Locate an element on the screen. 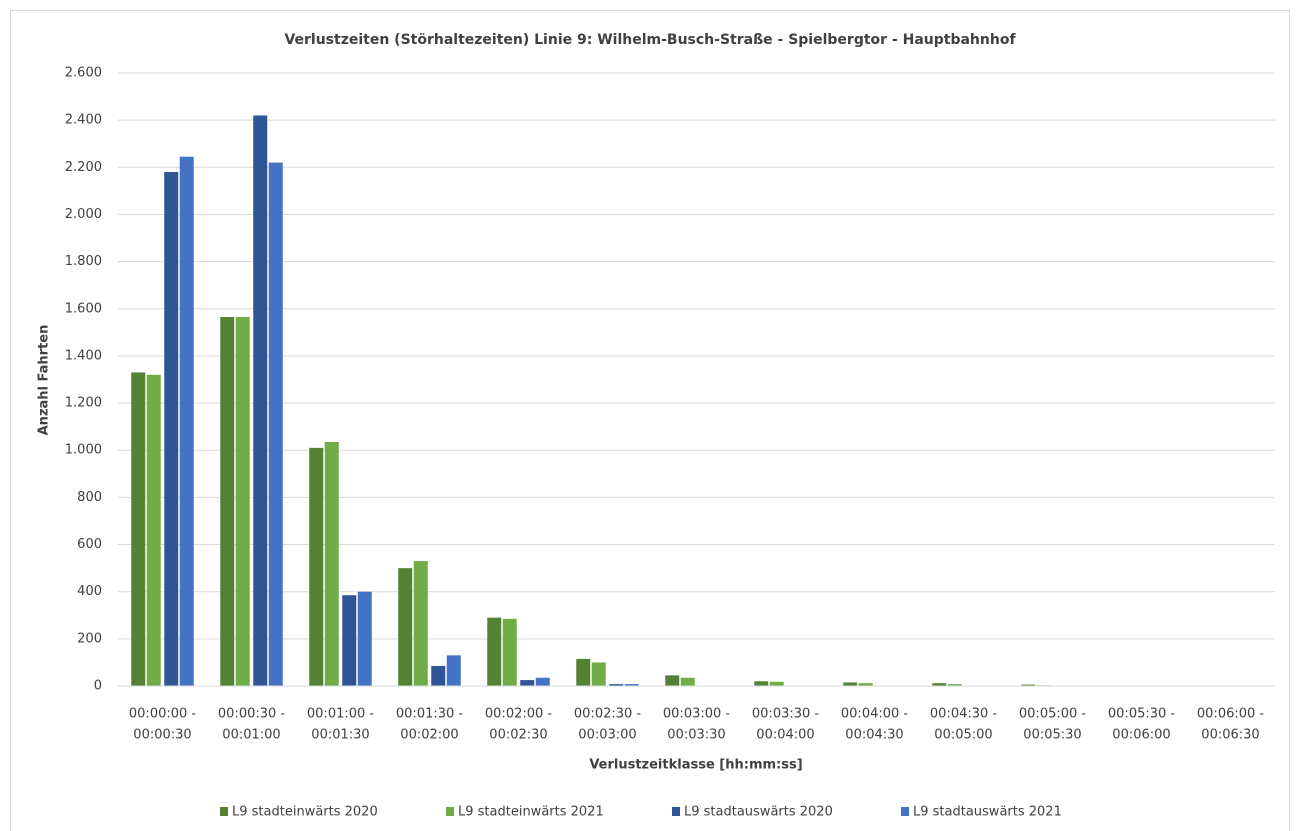 The image size is (1298, 831). x-tick-label: 00:00:00 - is located at coordinates (163, 714).